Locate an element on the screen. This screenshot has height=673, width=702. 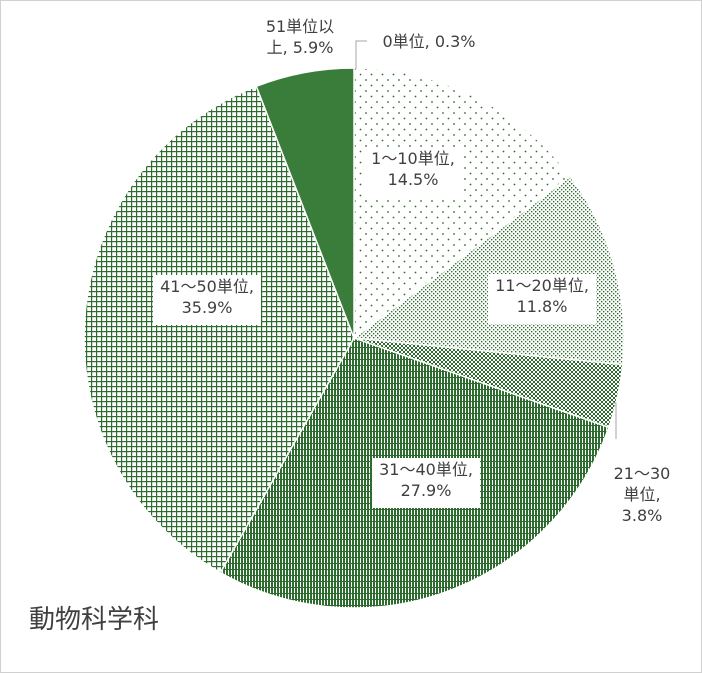
slice-label-line: 3.8% is located at coordinates (642, 515).